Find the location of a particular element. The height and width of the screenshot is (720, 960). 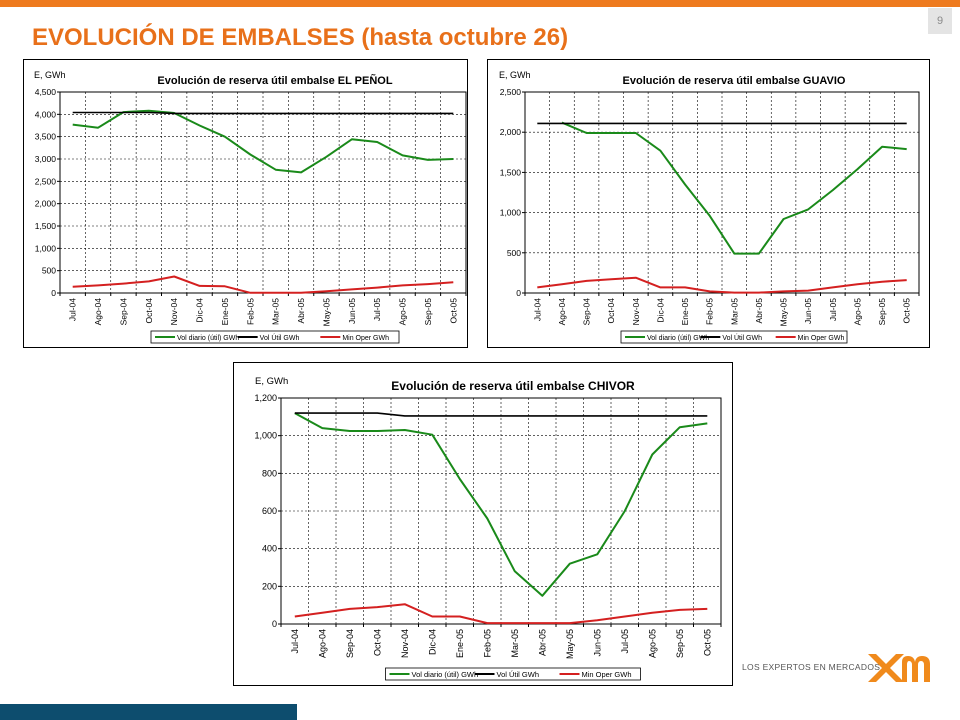

chart-guavio-legend-label-3: Min Oper GWh is located at coordinates (821, 338).